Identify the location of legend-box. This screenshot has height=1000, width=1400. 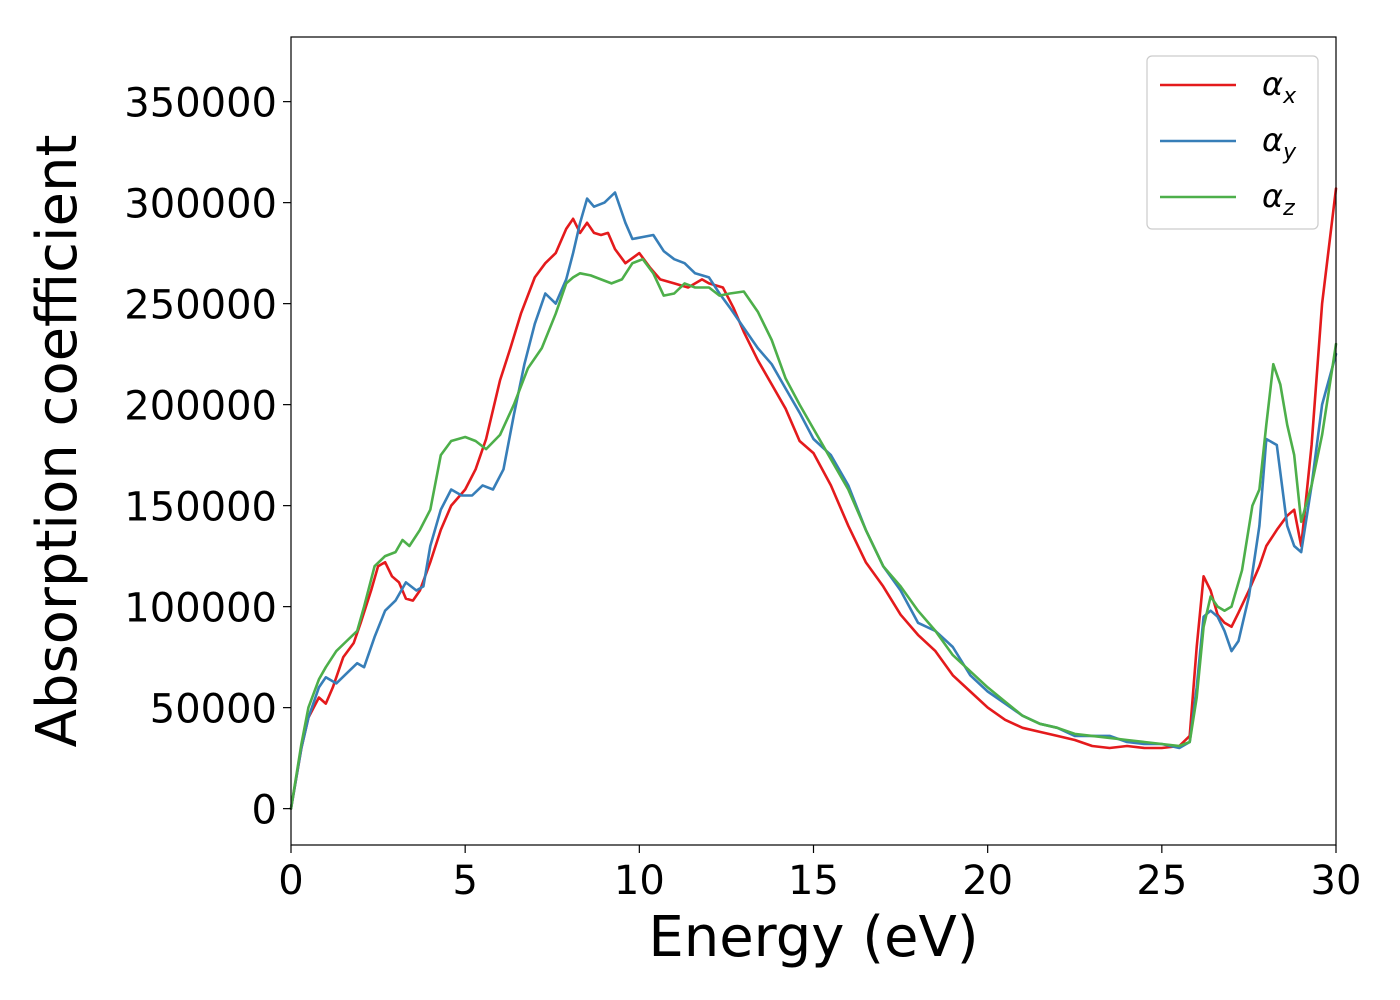
(1232, 142).